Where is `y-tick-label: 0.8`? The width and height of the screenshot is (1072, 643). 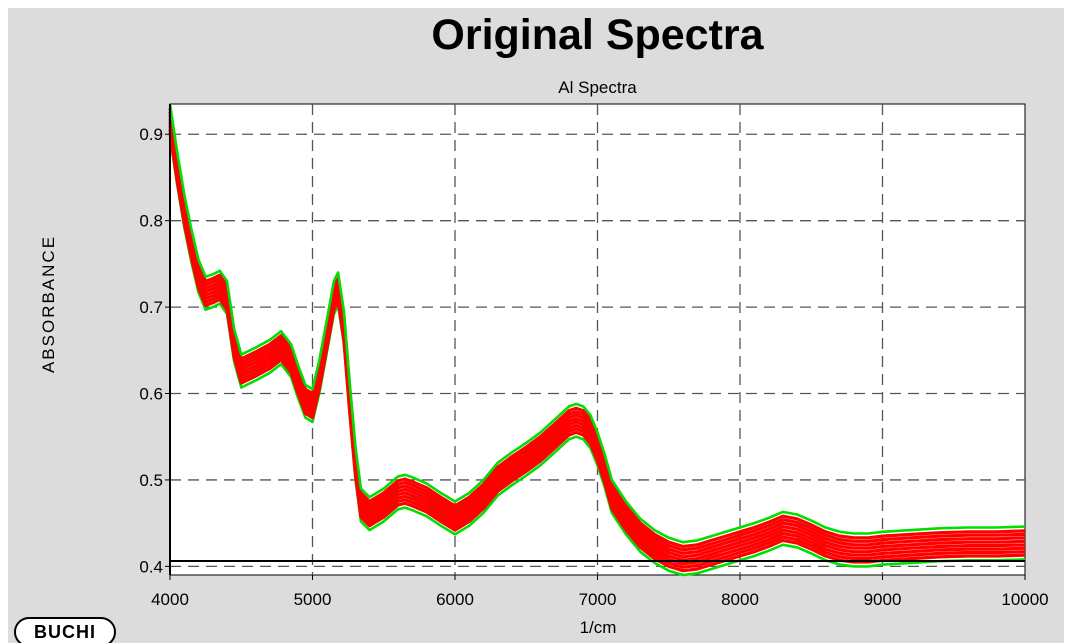
y-tick-label: 0.8 is located at coordinates (151, 221).